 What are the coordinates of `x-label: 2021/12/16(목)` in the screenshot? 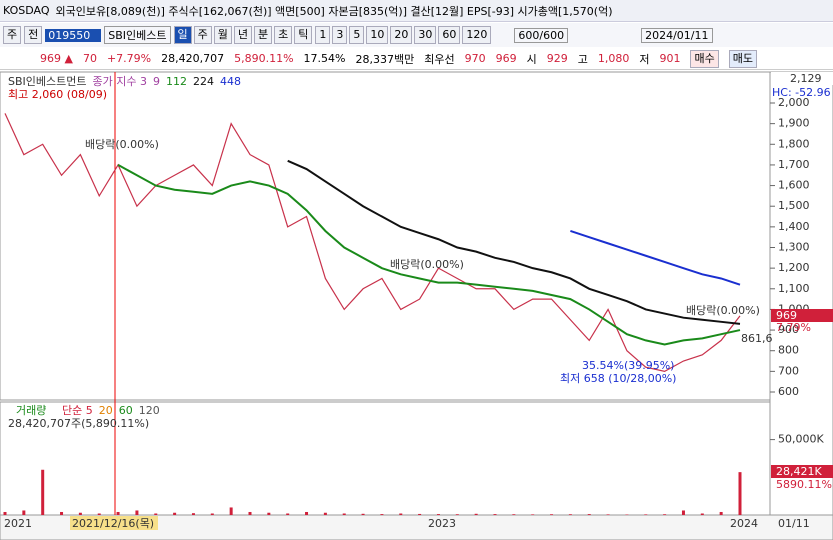 It's located at (113, 523).